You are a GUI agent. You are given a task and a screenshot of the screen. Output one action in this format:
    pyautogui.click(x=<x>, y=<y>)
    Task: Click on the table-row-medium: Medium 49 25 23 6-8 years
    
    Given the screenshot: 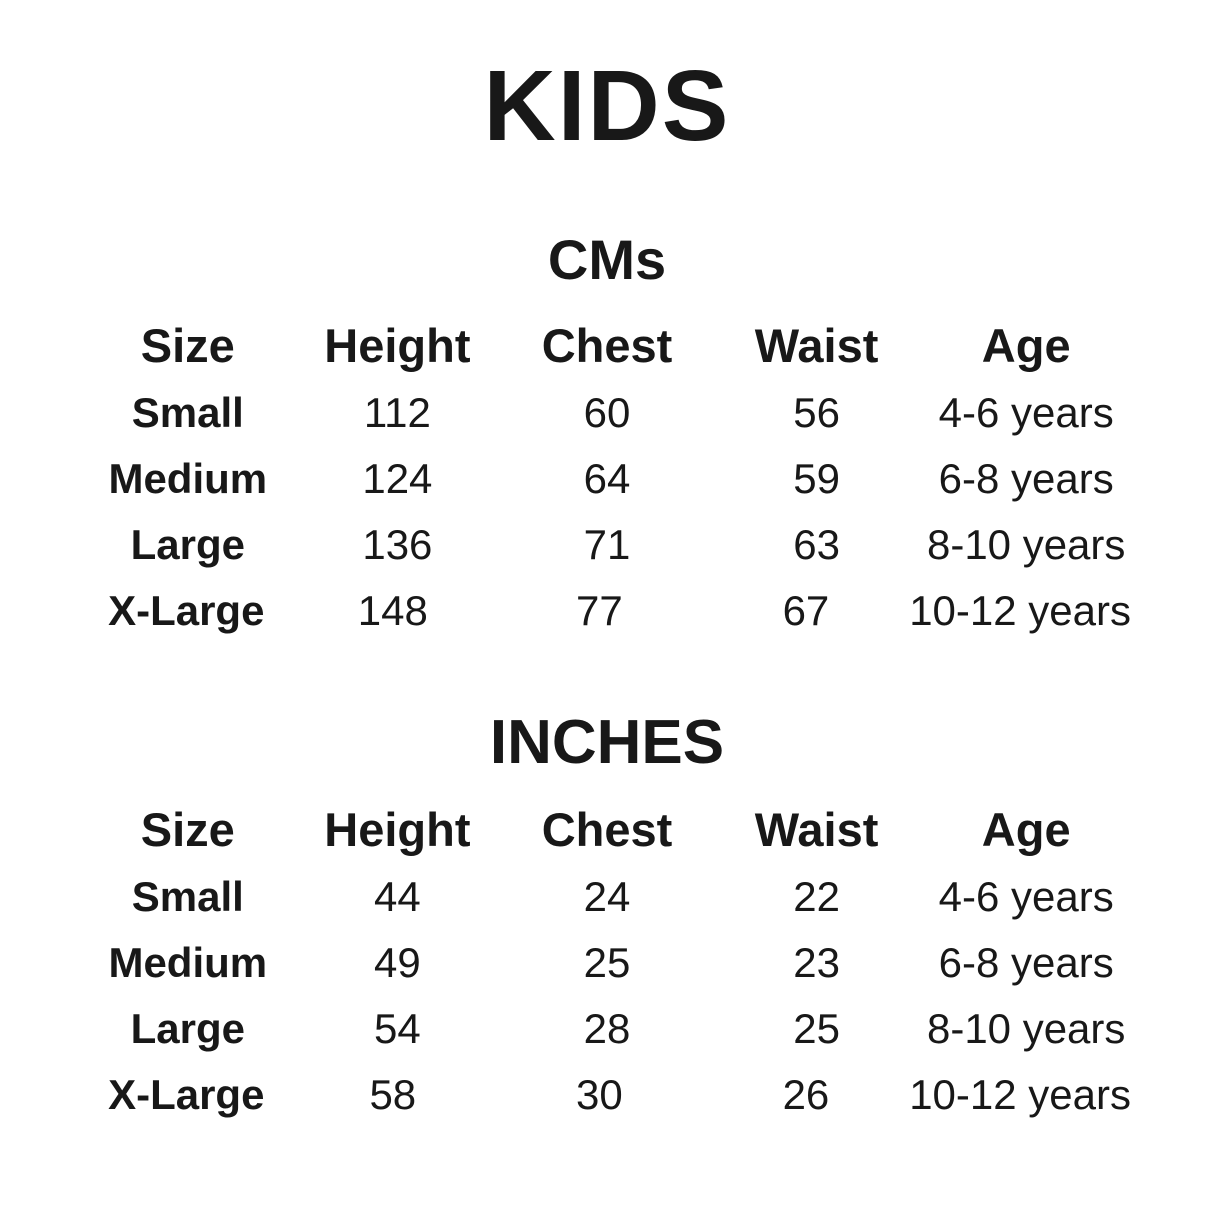 What is the action you would take?
    pyautogui.click(x=607, y=963)
    